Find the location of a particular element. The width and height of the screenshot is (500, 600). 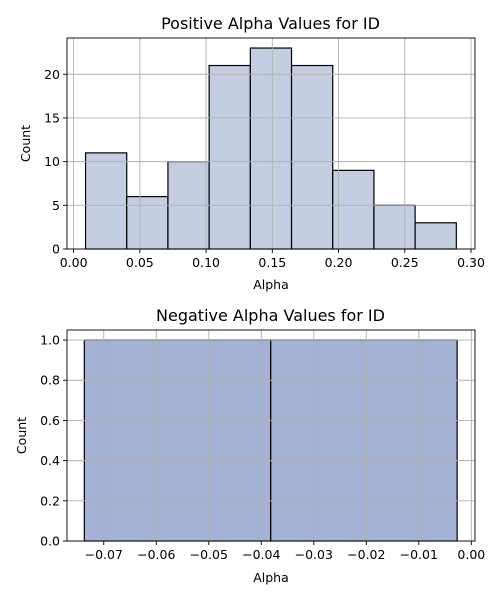

x-tick-label: 0.30 is located at coordinates (471, 262).